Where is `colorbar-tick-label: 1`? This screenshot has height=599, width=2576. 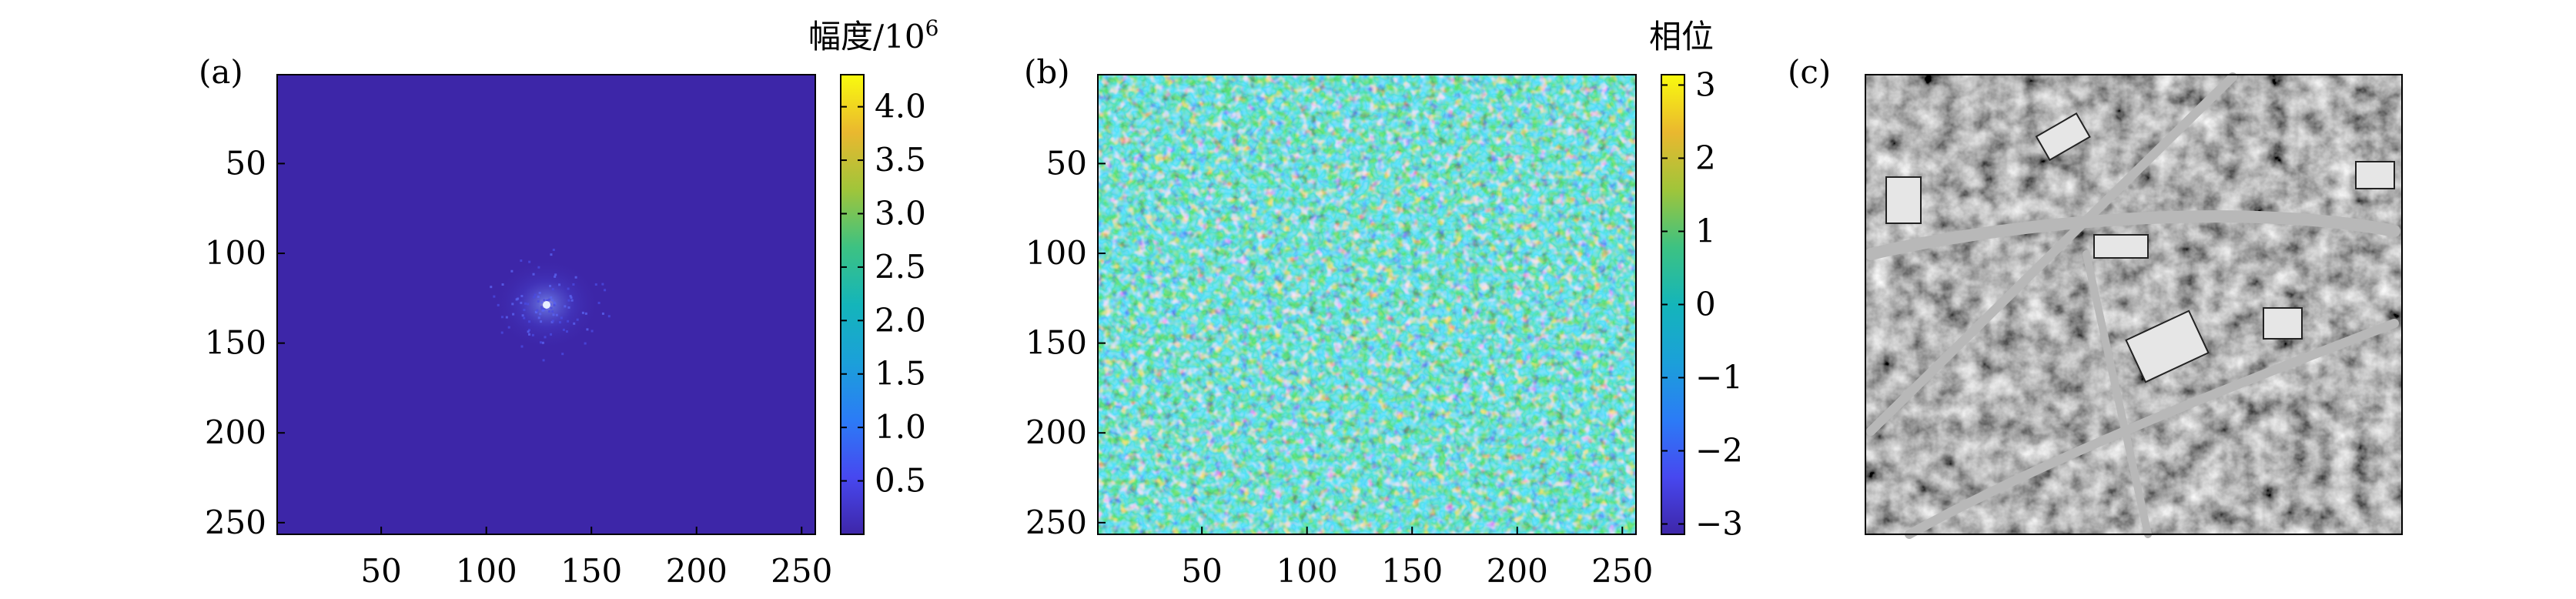 colorbar-tick-label: 1 is located at coordinates (1705, 230).